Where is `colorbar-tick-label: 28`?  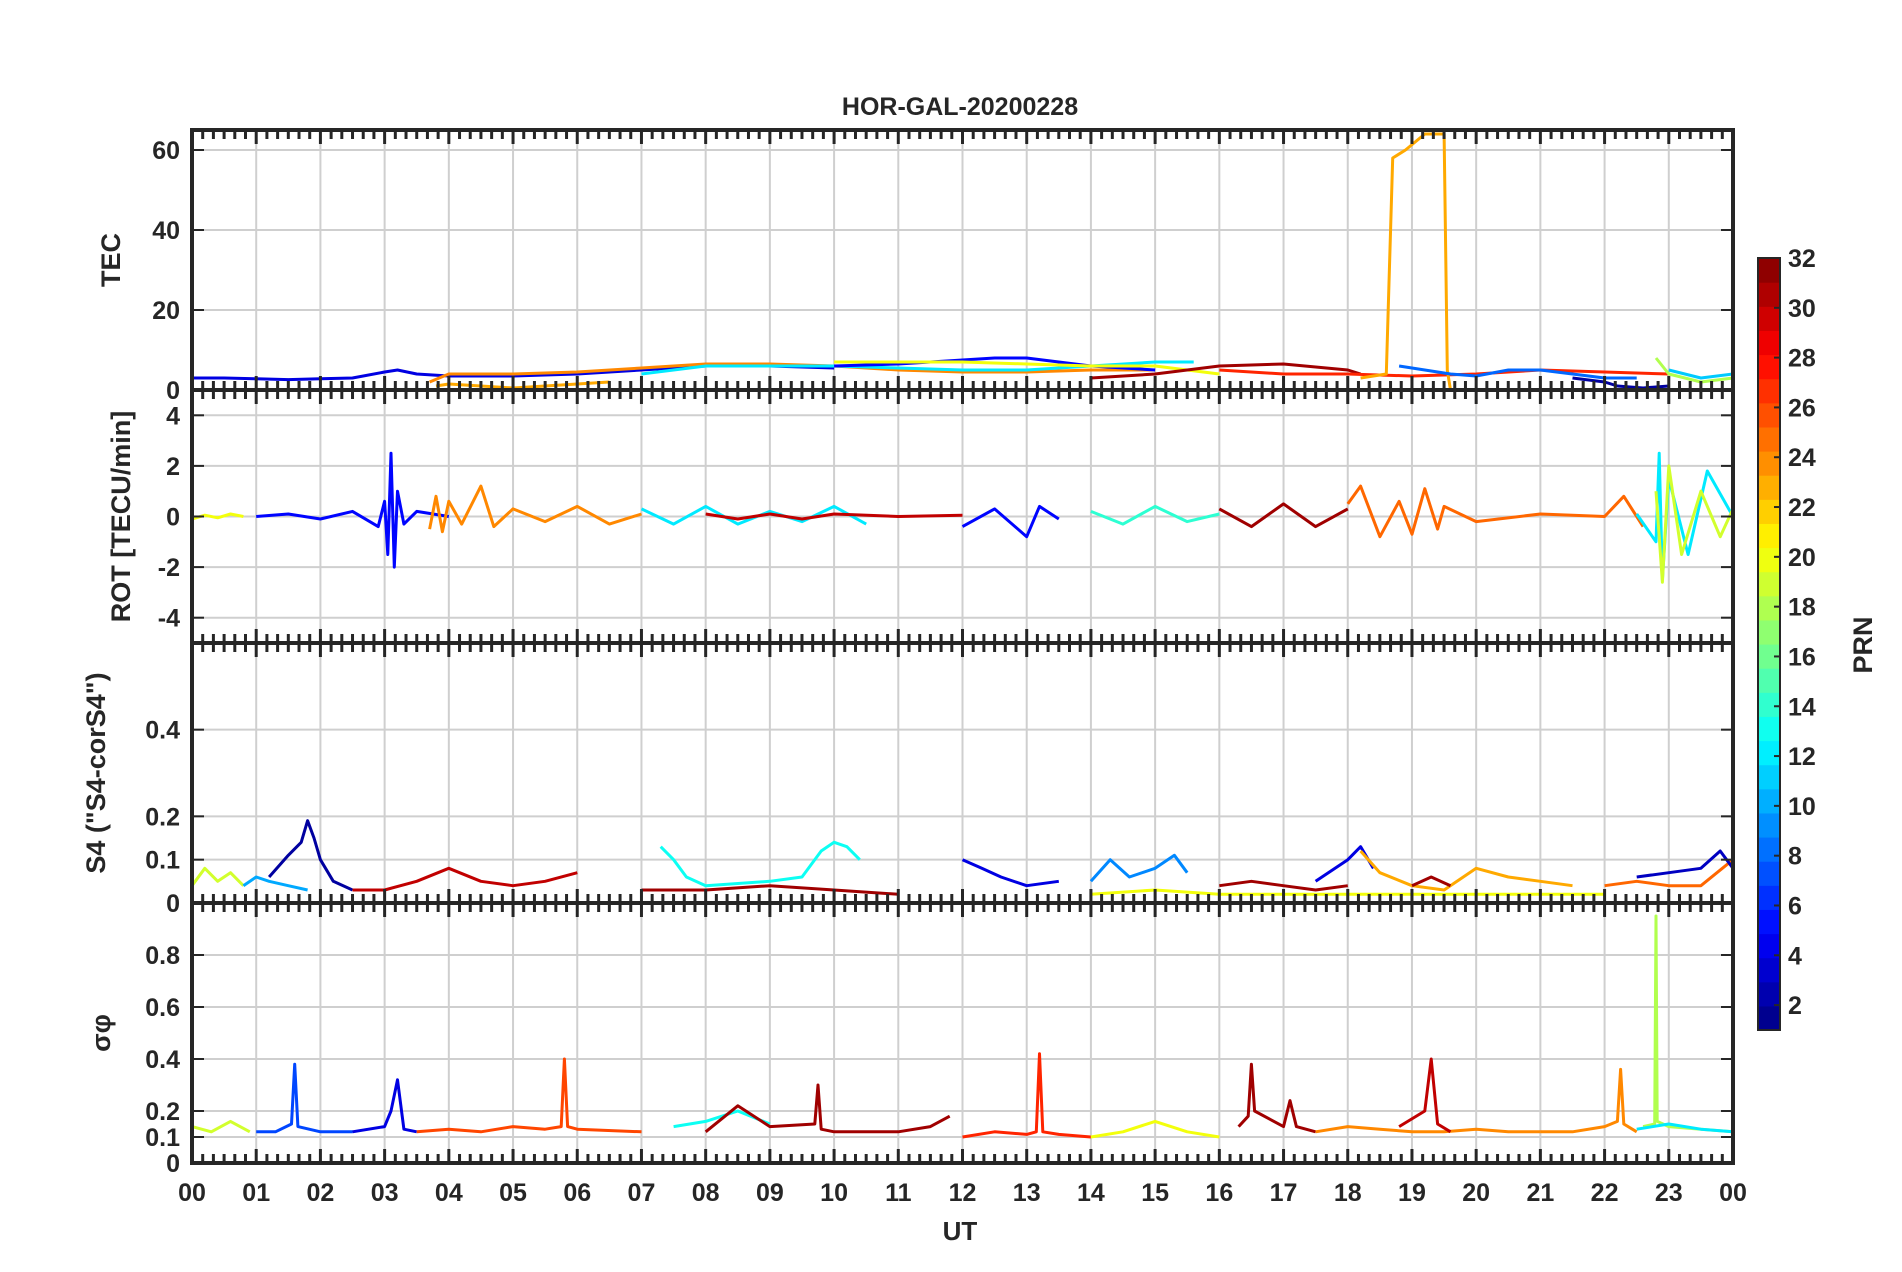
colorbar-tick-label: 28 is located at coordinates (1802, 359).